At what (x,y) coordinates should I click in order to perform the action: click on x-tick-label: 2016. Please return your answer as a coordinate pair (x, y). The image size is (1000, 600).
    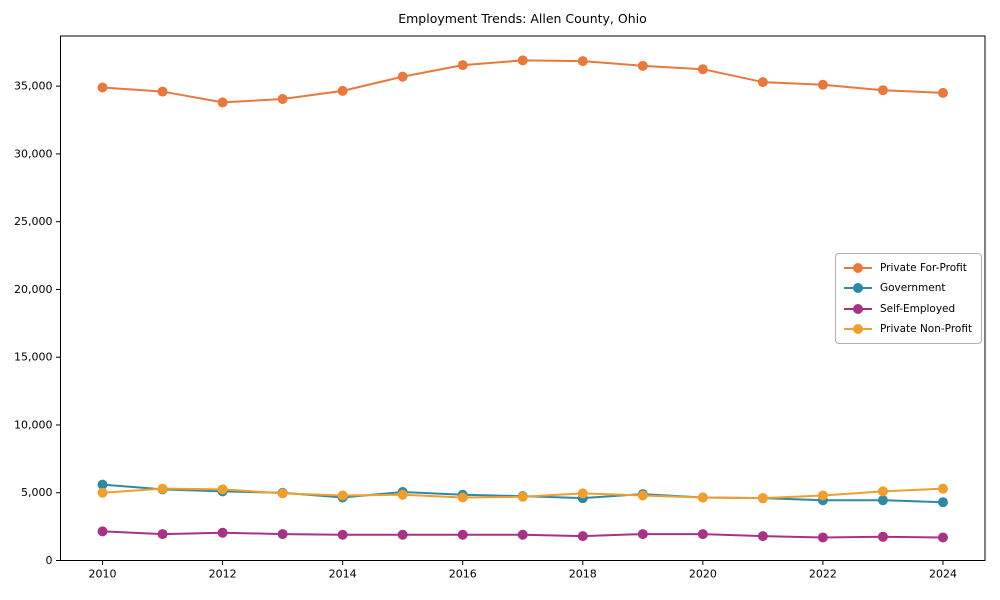
    Looking at the image, I should click on (463, 574).